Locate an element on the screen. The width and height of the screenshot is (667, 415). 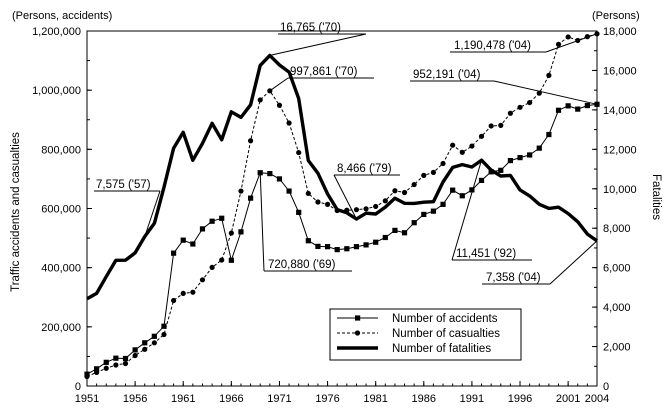
y-left-tick-label: 600,000 is located at coordinates (61, 210).